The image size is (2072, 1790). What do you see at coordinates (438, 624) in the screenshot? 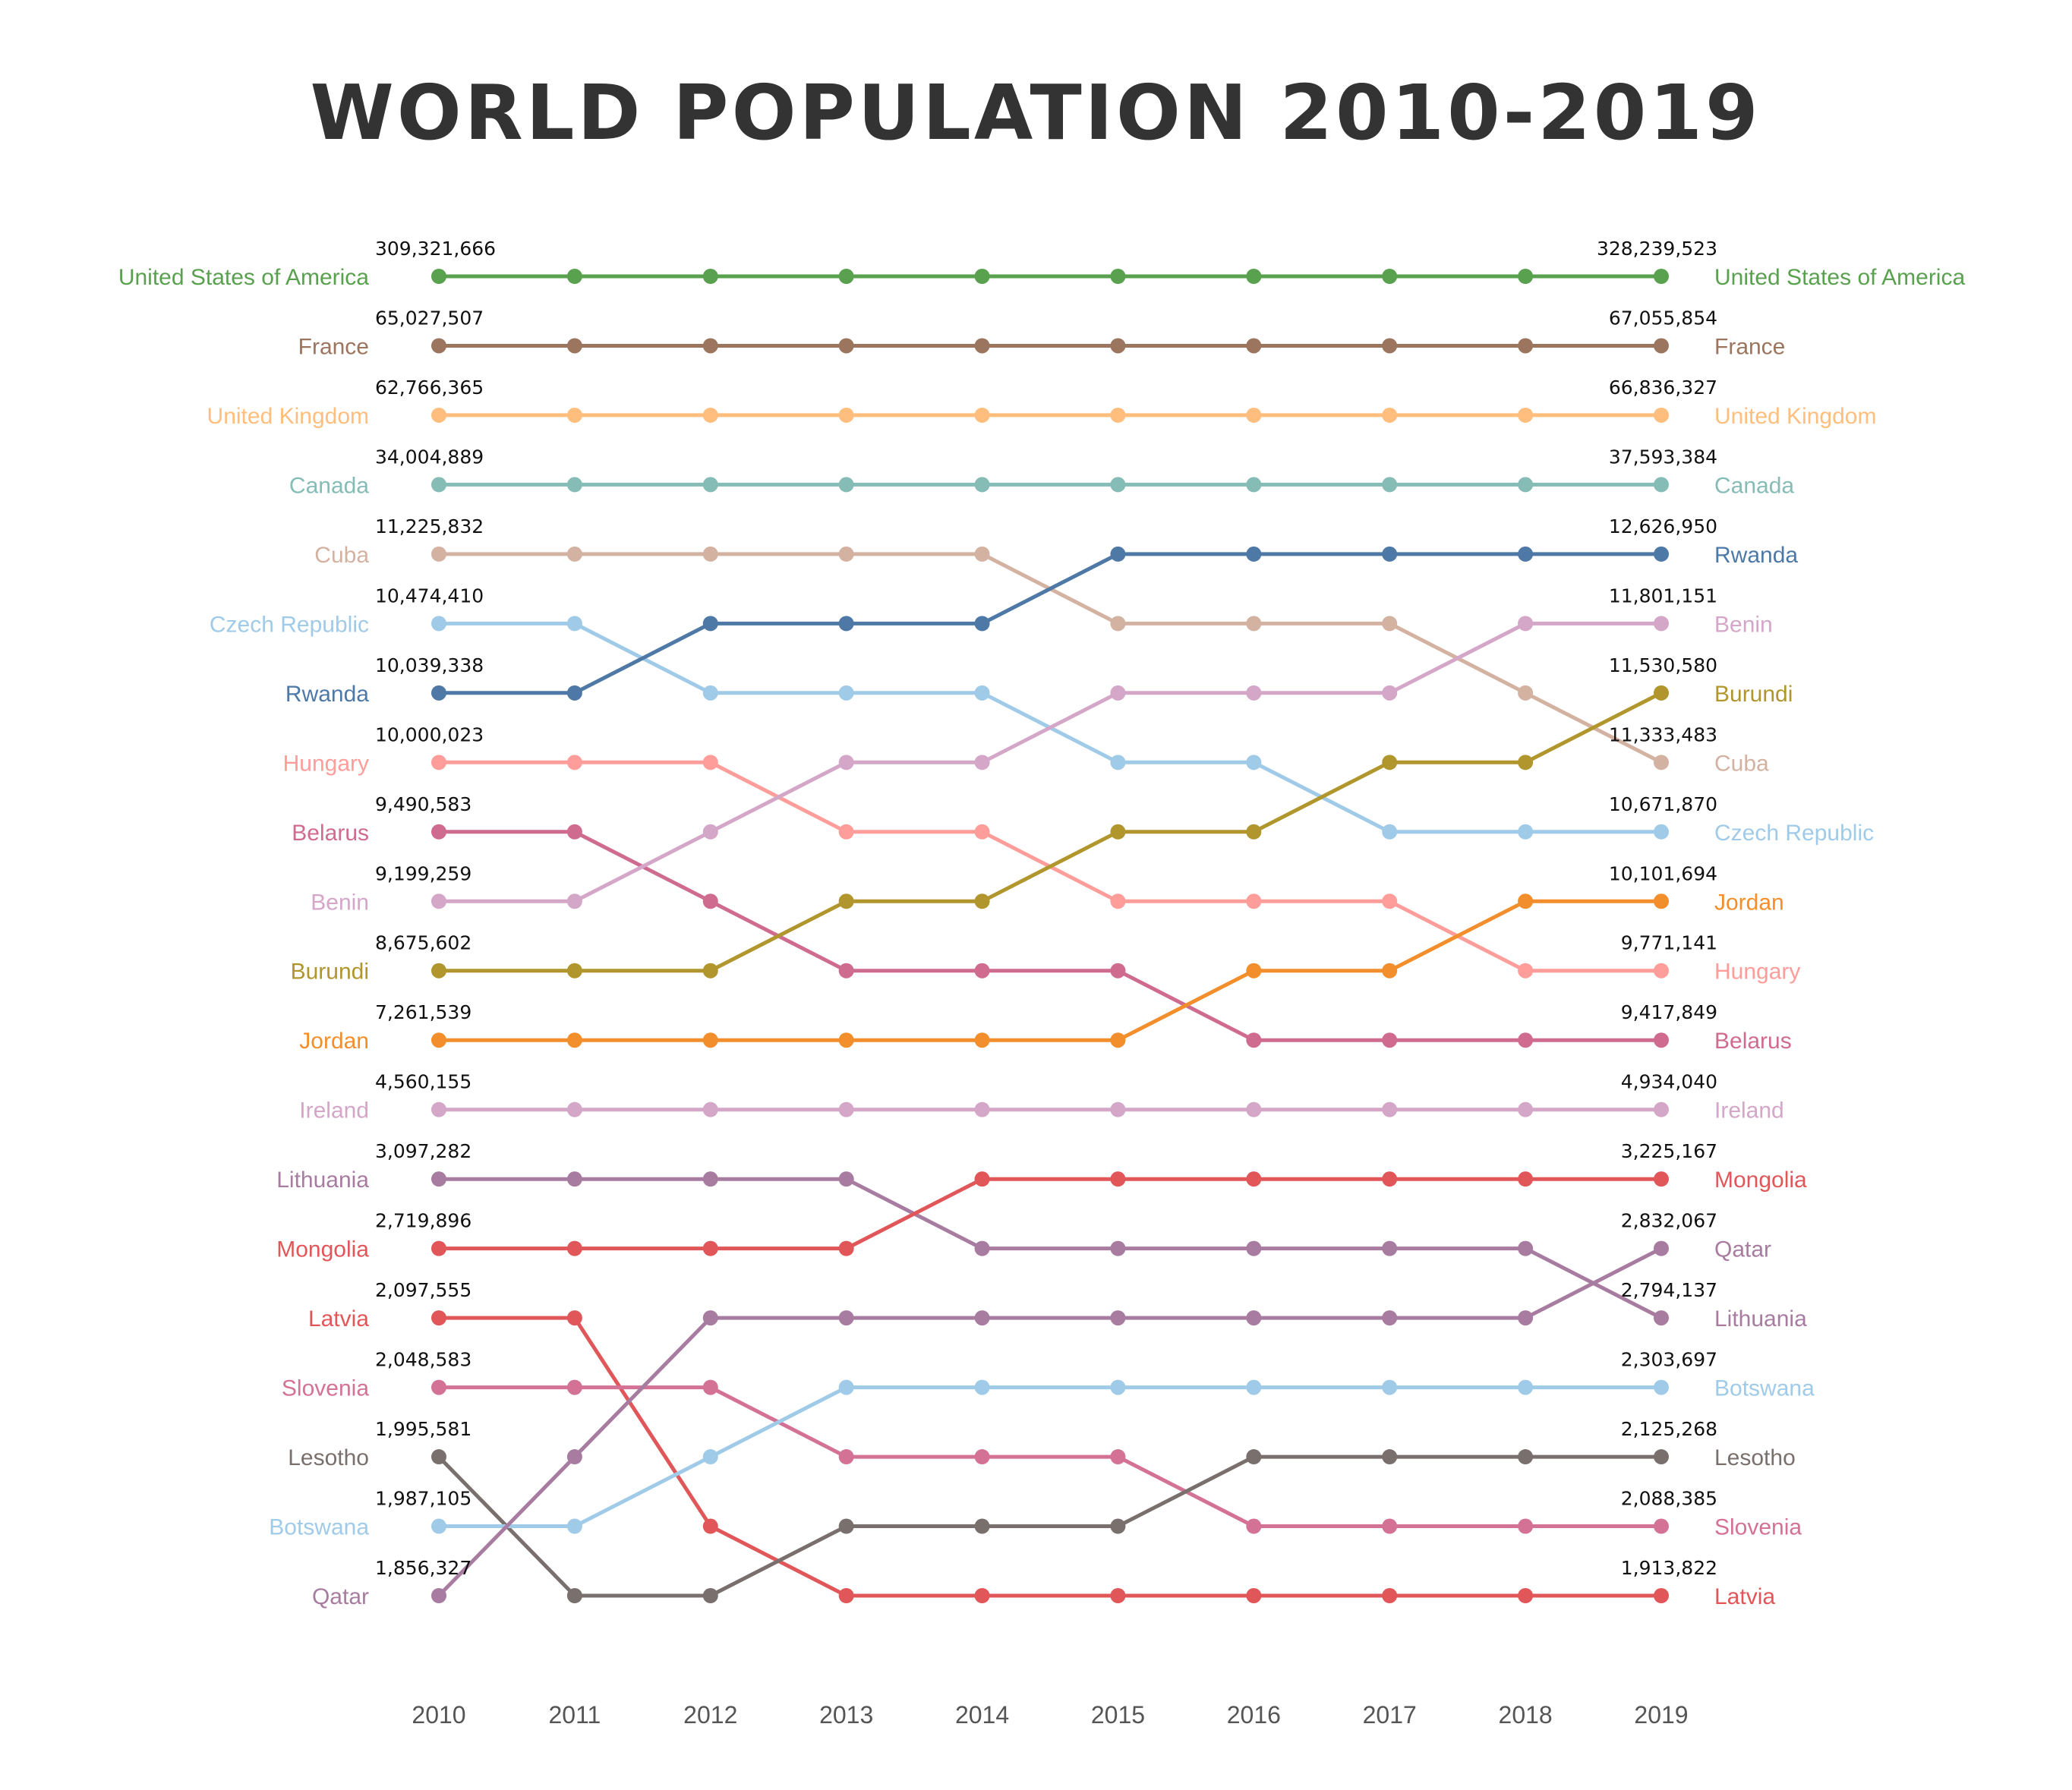
I see `point-czech-republic-2010` at bounding box center [438, 624].